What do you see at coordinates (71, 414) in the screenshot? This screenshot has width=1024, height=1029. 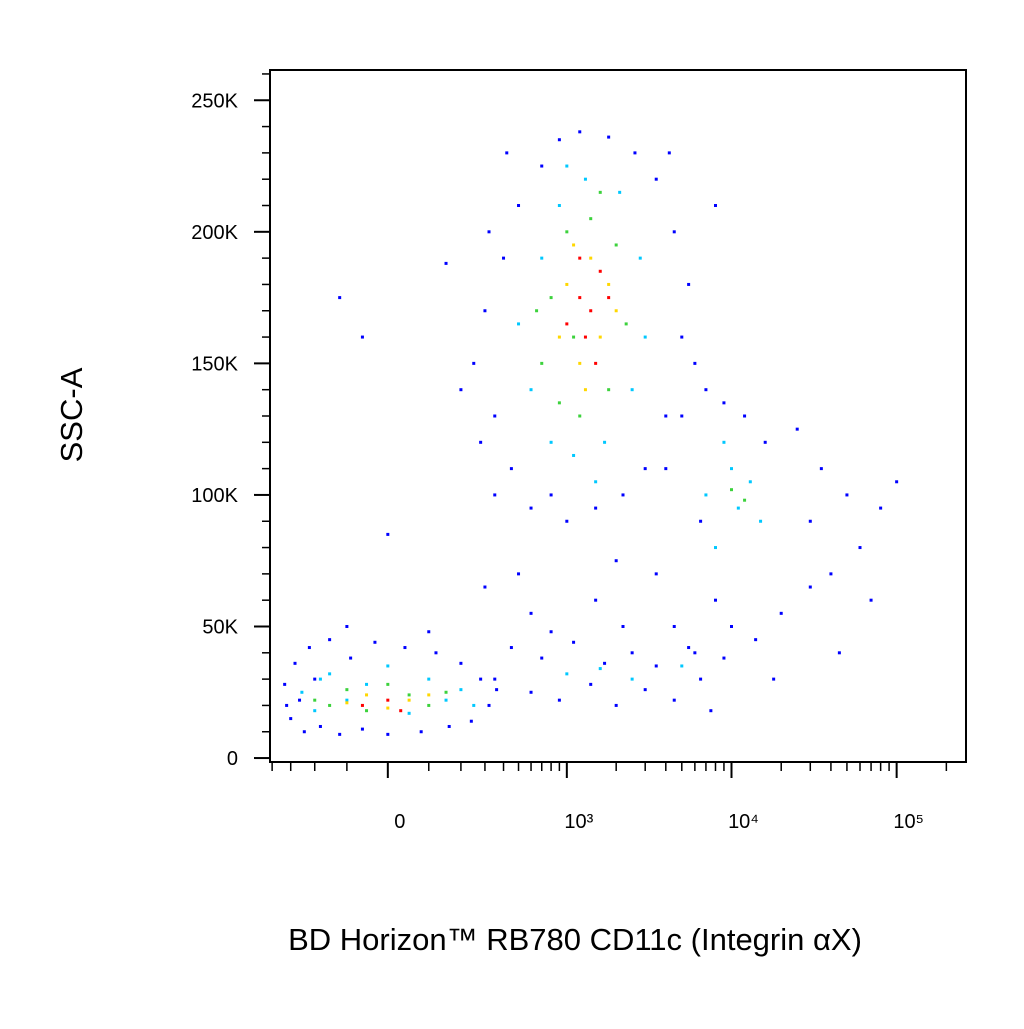 I see `y-axis-label: SSC-A` at bounding box center [71, 414].